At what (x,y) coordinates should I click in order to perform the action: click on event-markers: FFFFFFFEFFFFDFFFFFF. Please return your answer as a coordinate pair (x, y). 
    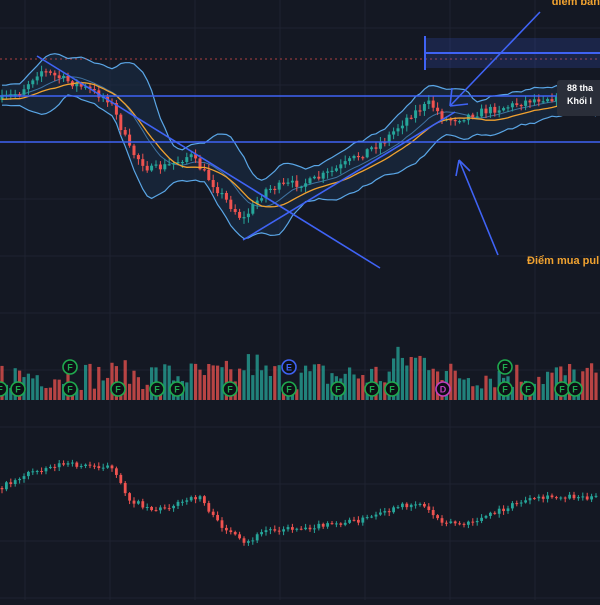
    Looking at the image, I should click on (291, 378).